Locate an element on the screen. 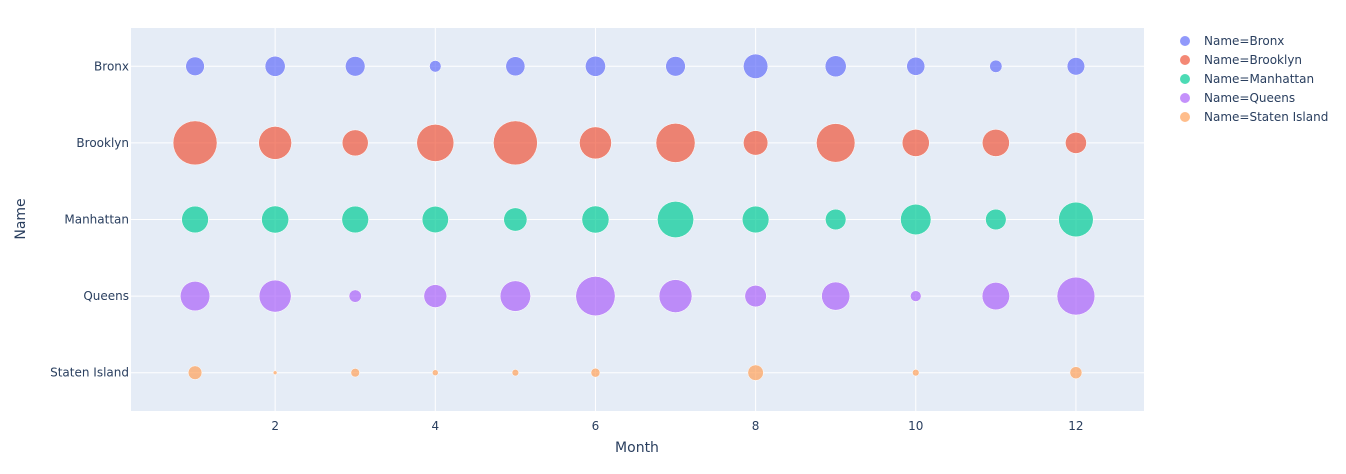 This screenshot has width=1346, height=474. series-manhattan is located at coordinates (637, 219).